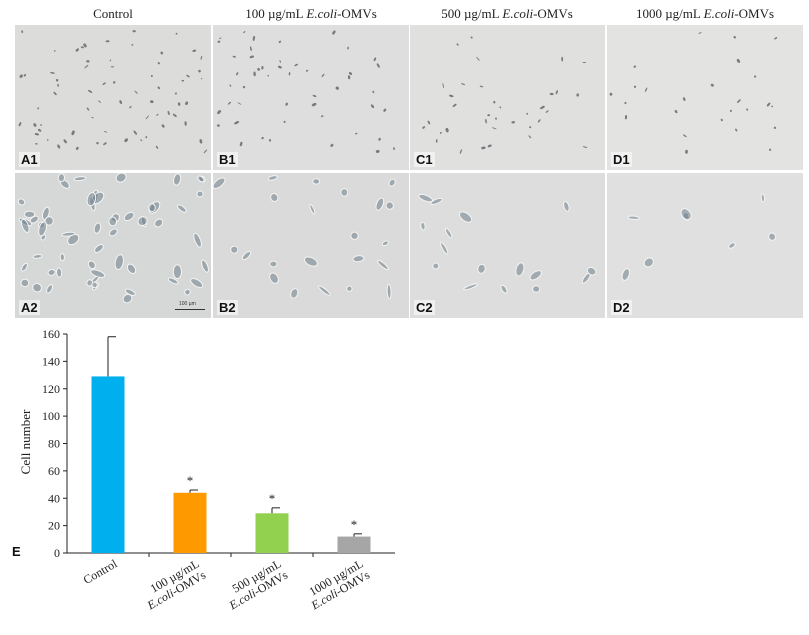 The height and width of the screenshot is (635, 809). Describe the element at coordinates (54, 471) in the screenshot. I see `y-tick-label: 60` at that location.